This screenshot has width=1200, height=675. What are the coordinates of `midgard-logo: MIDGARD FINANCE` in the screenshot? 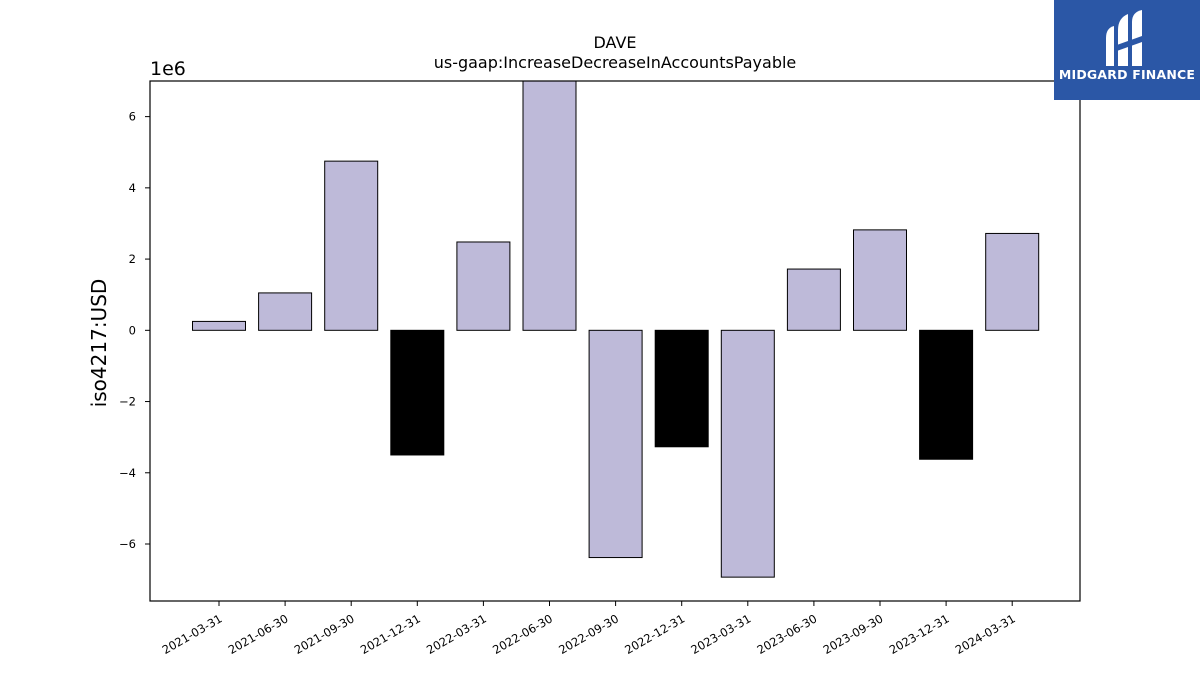 It's located at (1127, 50).